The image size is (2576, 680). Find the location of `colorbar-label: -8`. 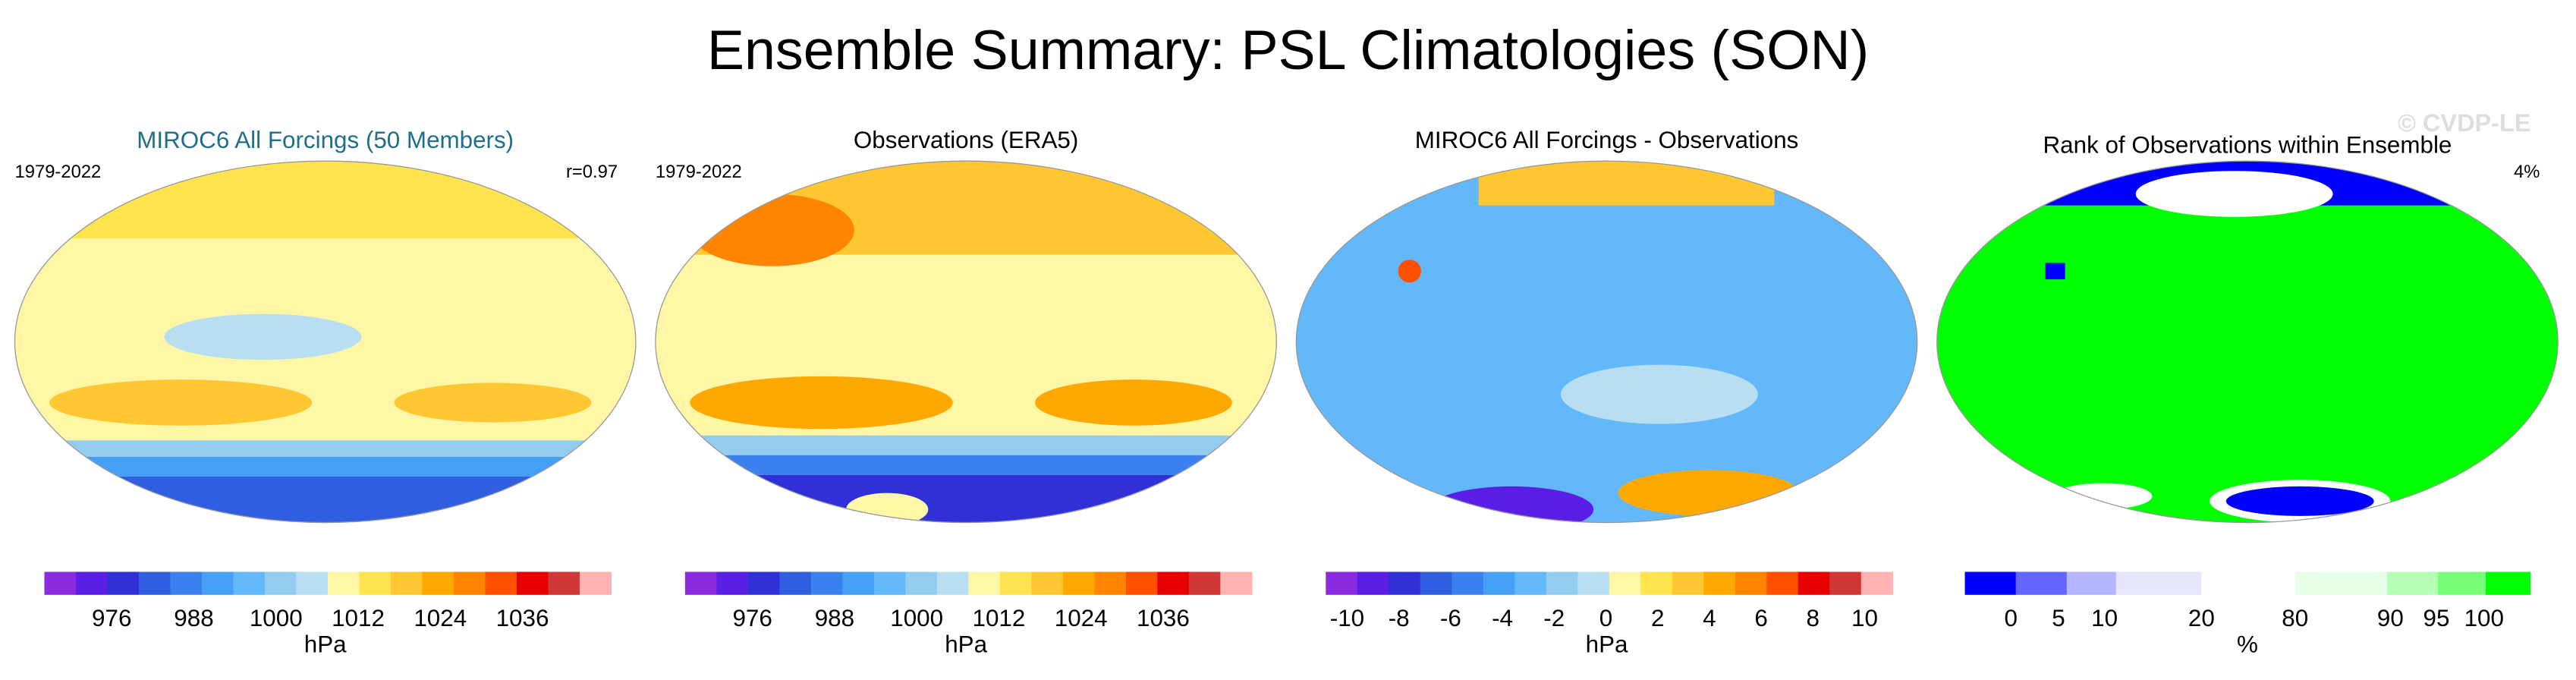

colorbar-label: -8 is located at coordinates (1399, 618).